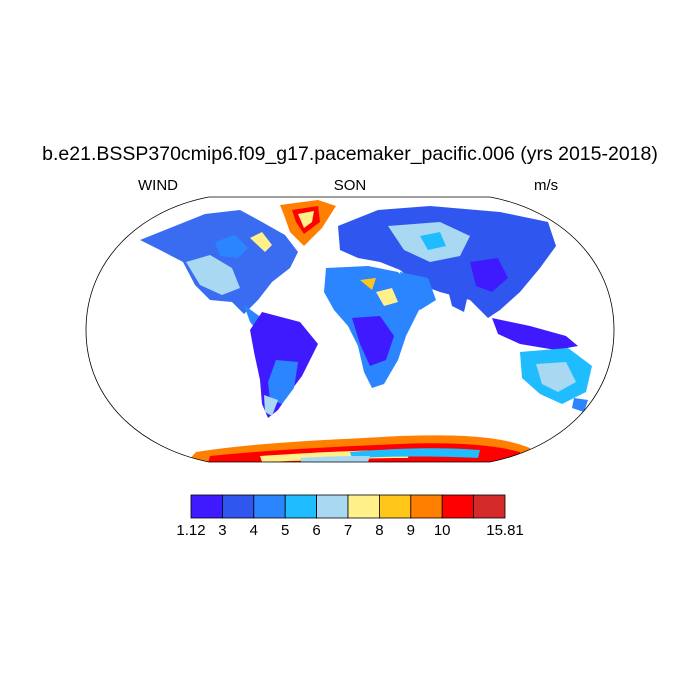 Image resolution: width=700 pixels, height=700 pixels. I want to click on colorbar-tick-label: 9, so click(410, 530).